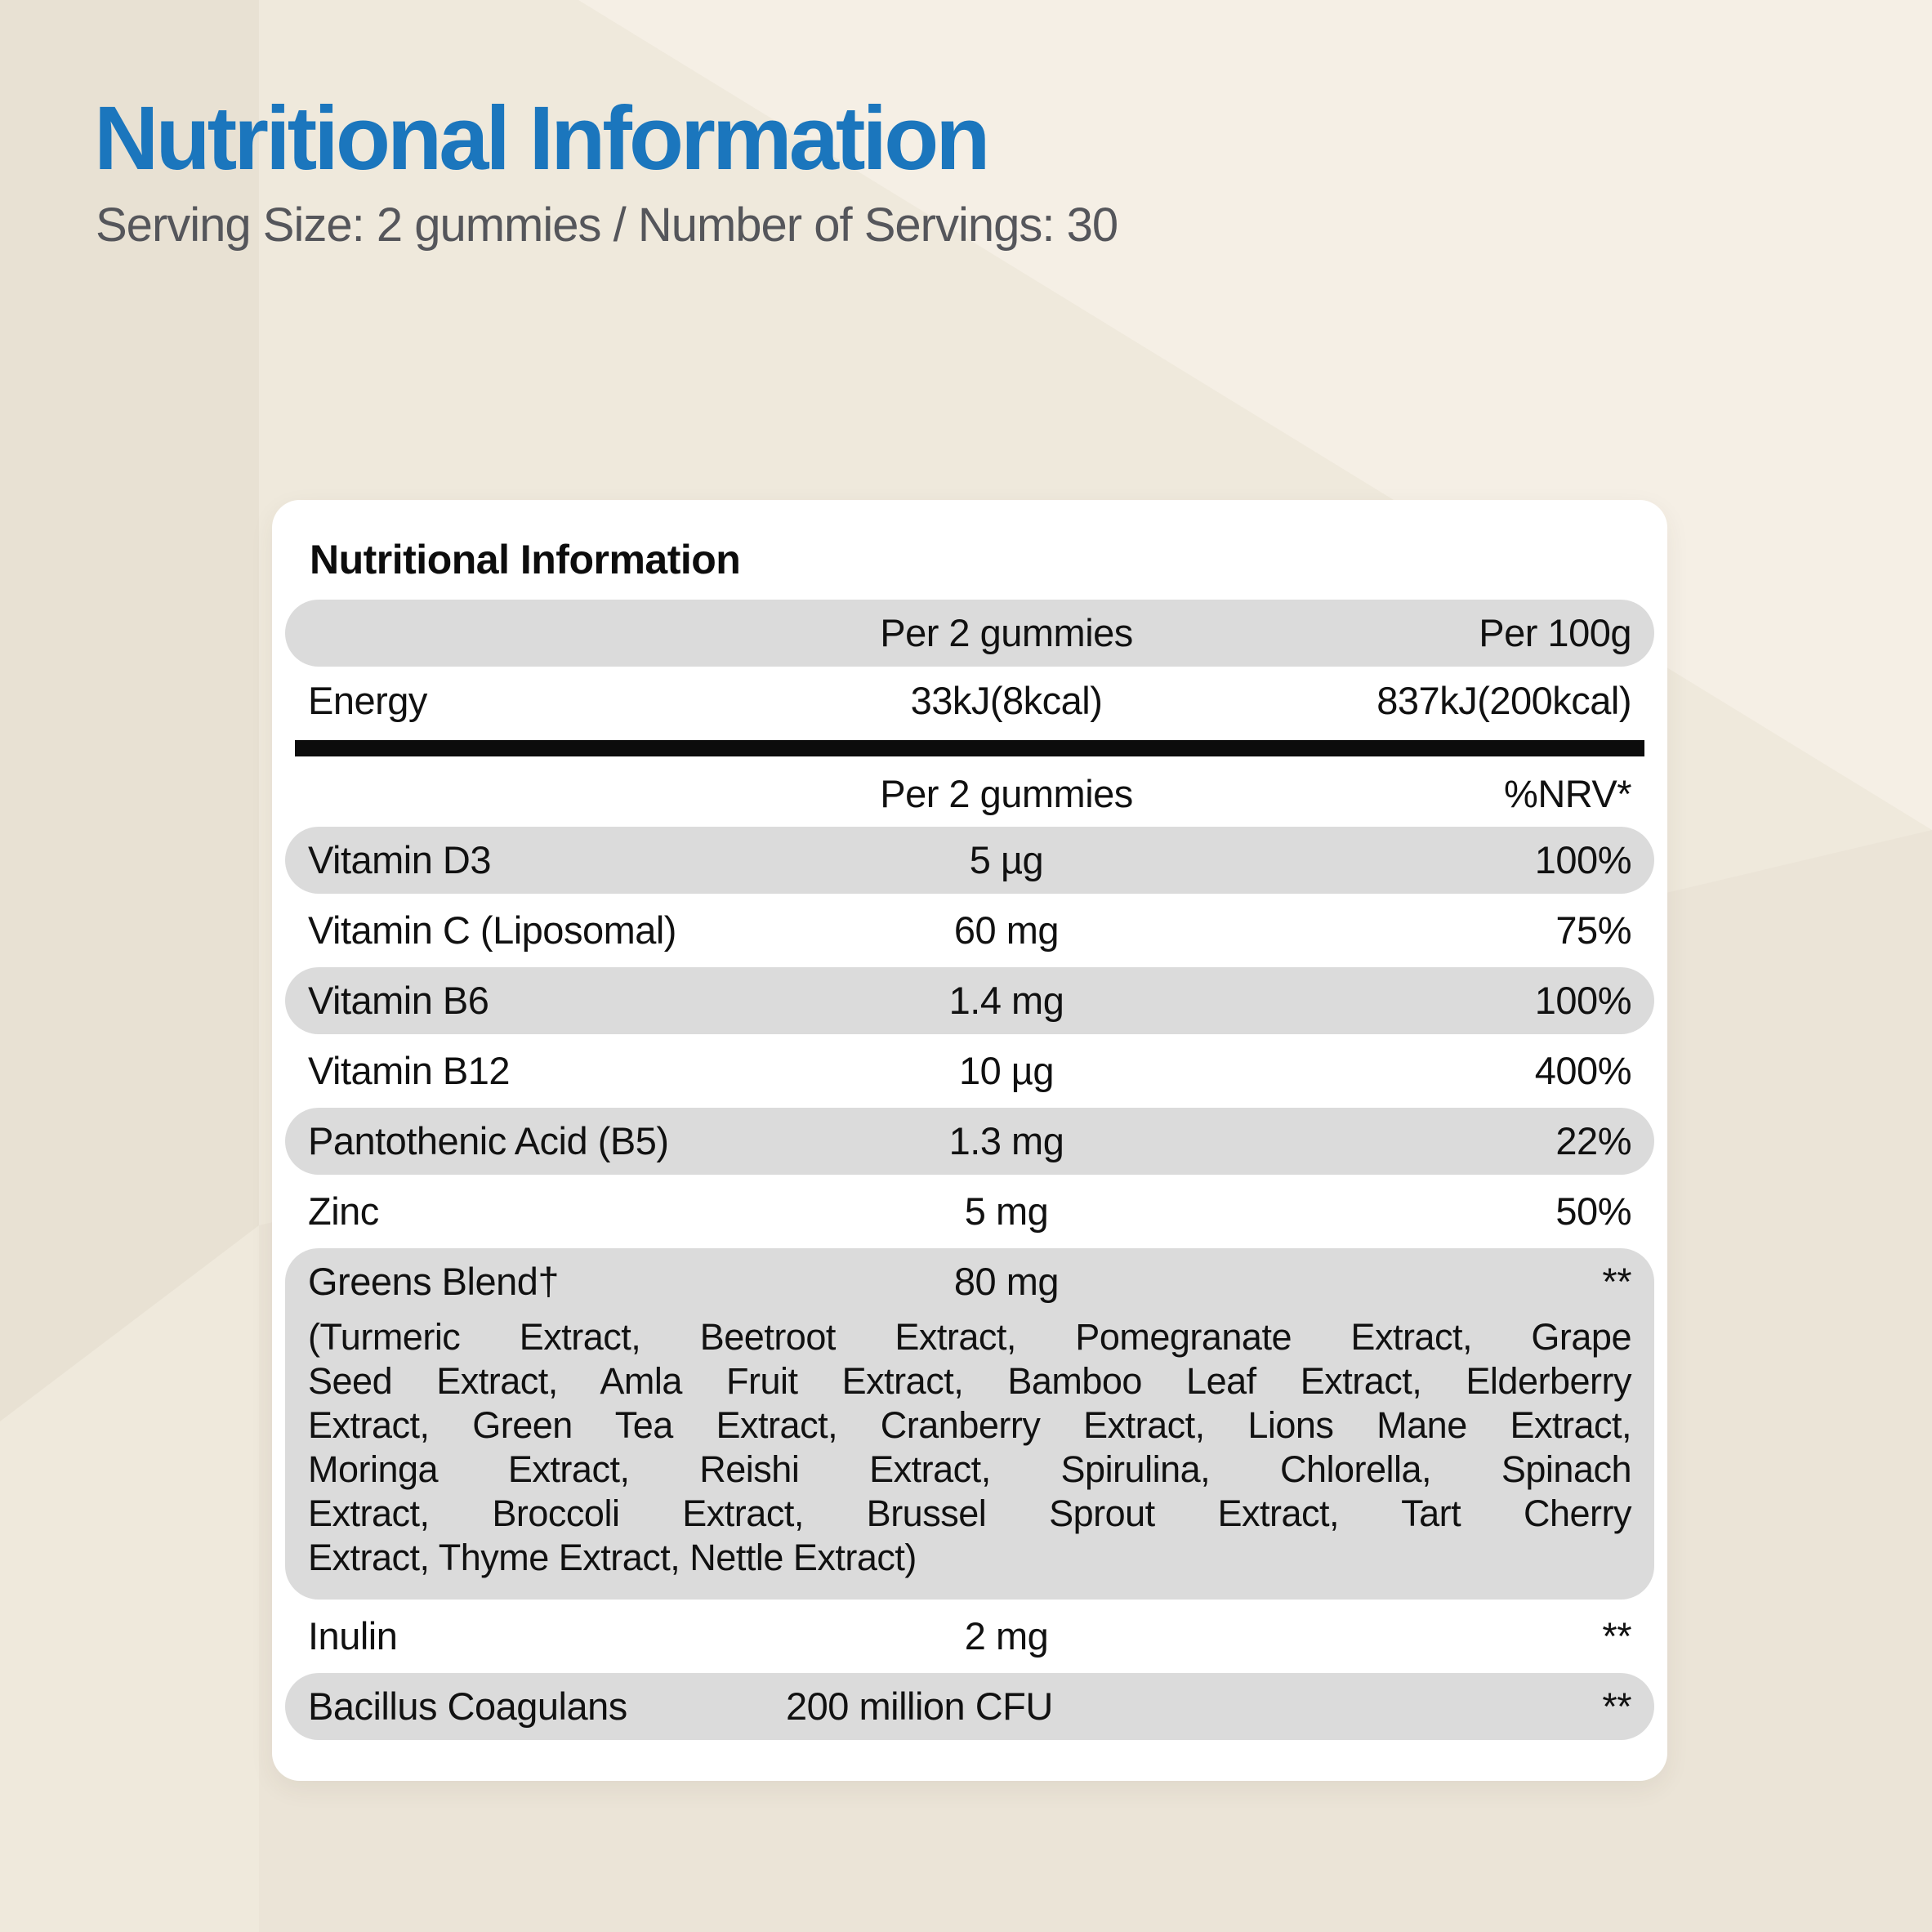 The width and height of the screenshot is (1932, 1932). What do you see at coordinates (1504, 700) in the screenshot?
I see `energy-per-100g: 837kJ(200kcal)` at bounding box center [1504, 700].